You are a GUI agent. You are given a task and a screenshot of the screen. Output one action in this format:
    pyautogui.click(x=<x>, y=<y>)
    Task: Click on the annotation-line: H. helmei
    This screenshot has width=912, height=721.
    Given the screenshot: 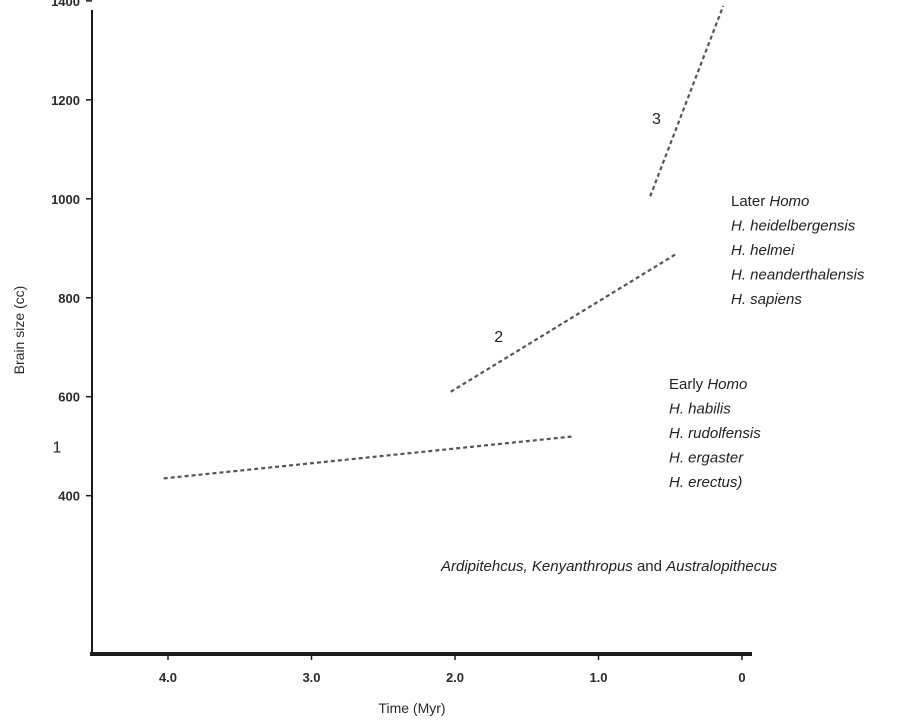 What is the action you would take?
    pyautogui.click(x=763, y=250)
    